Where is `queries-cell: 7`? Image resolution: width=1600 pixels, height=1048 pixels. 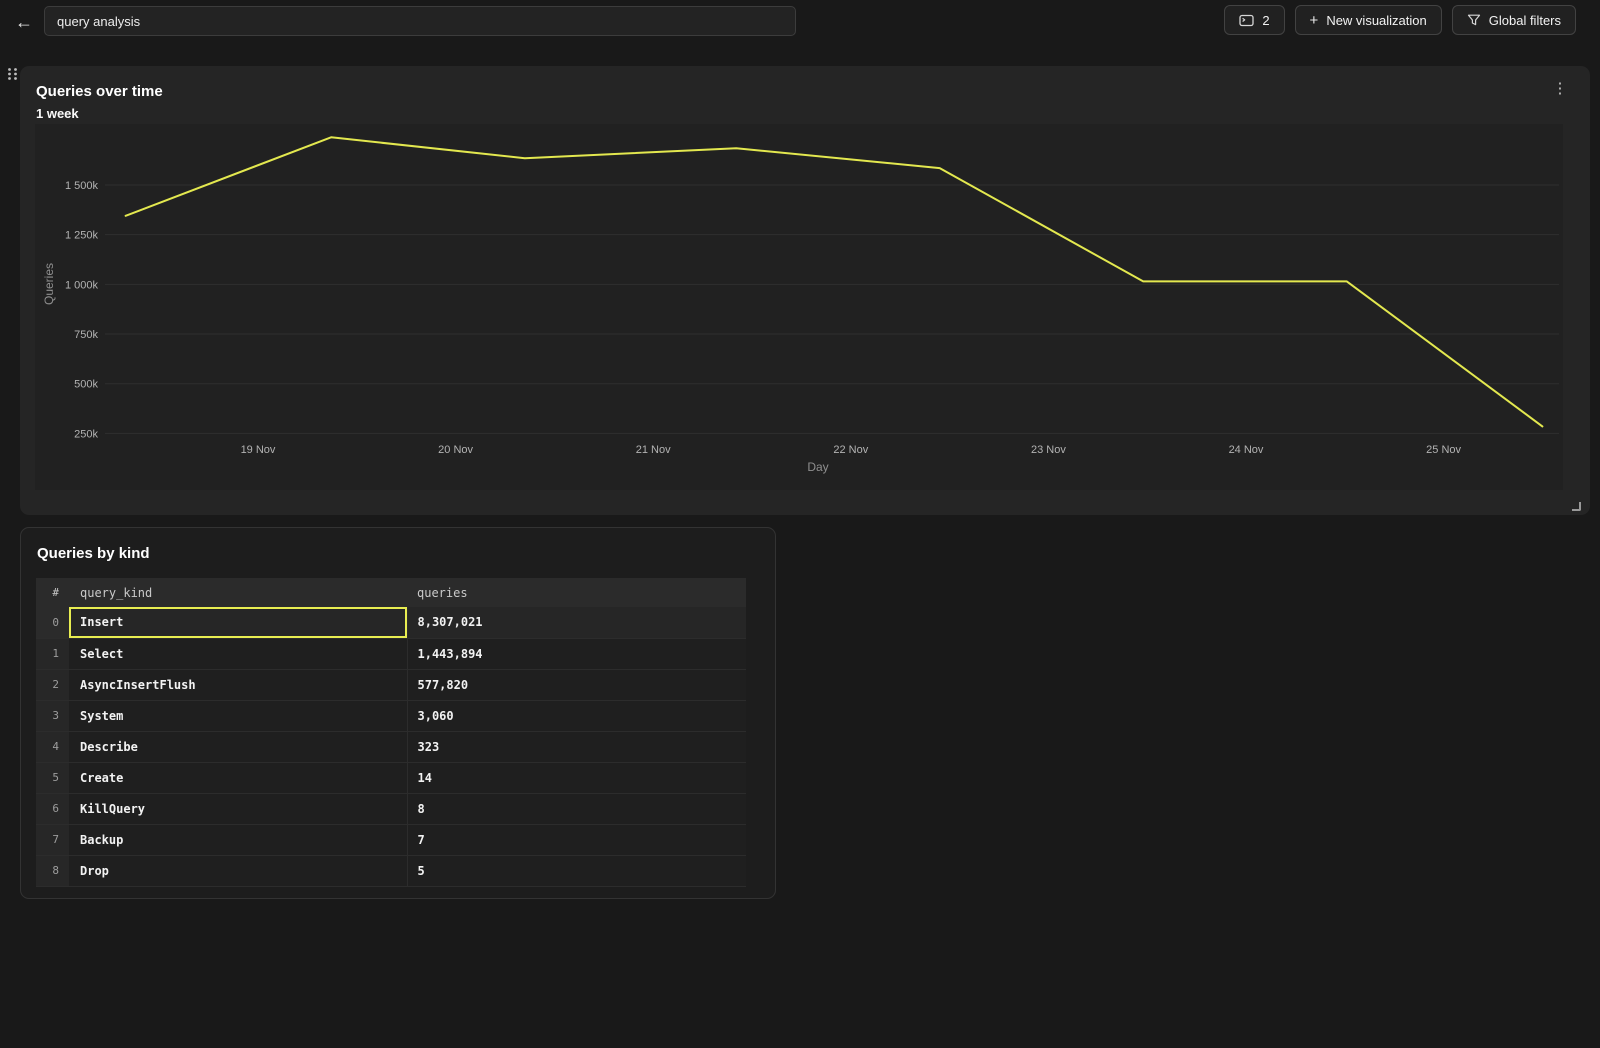
queries-cell: 7 is located at coordinates (576, 840).